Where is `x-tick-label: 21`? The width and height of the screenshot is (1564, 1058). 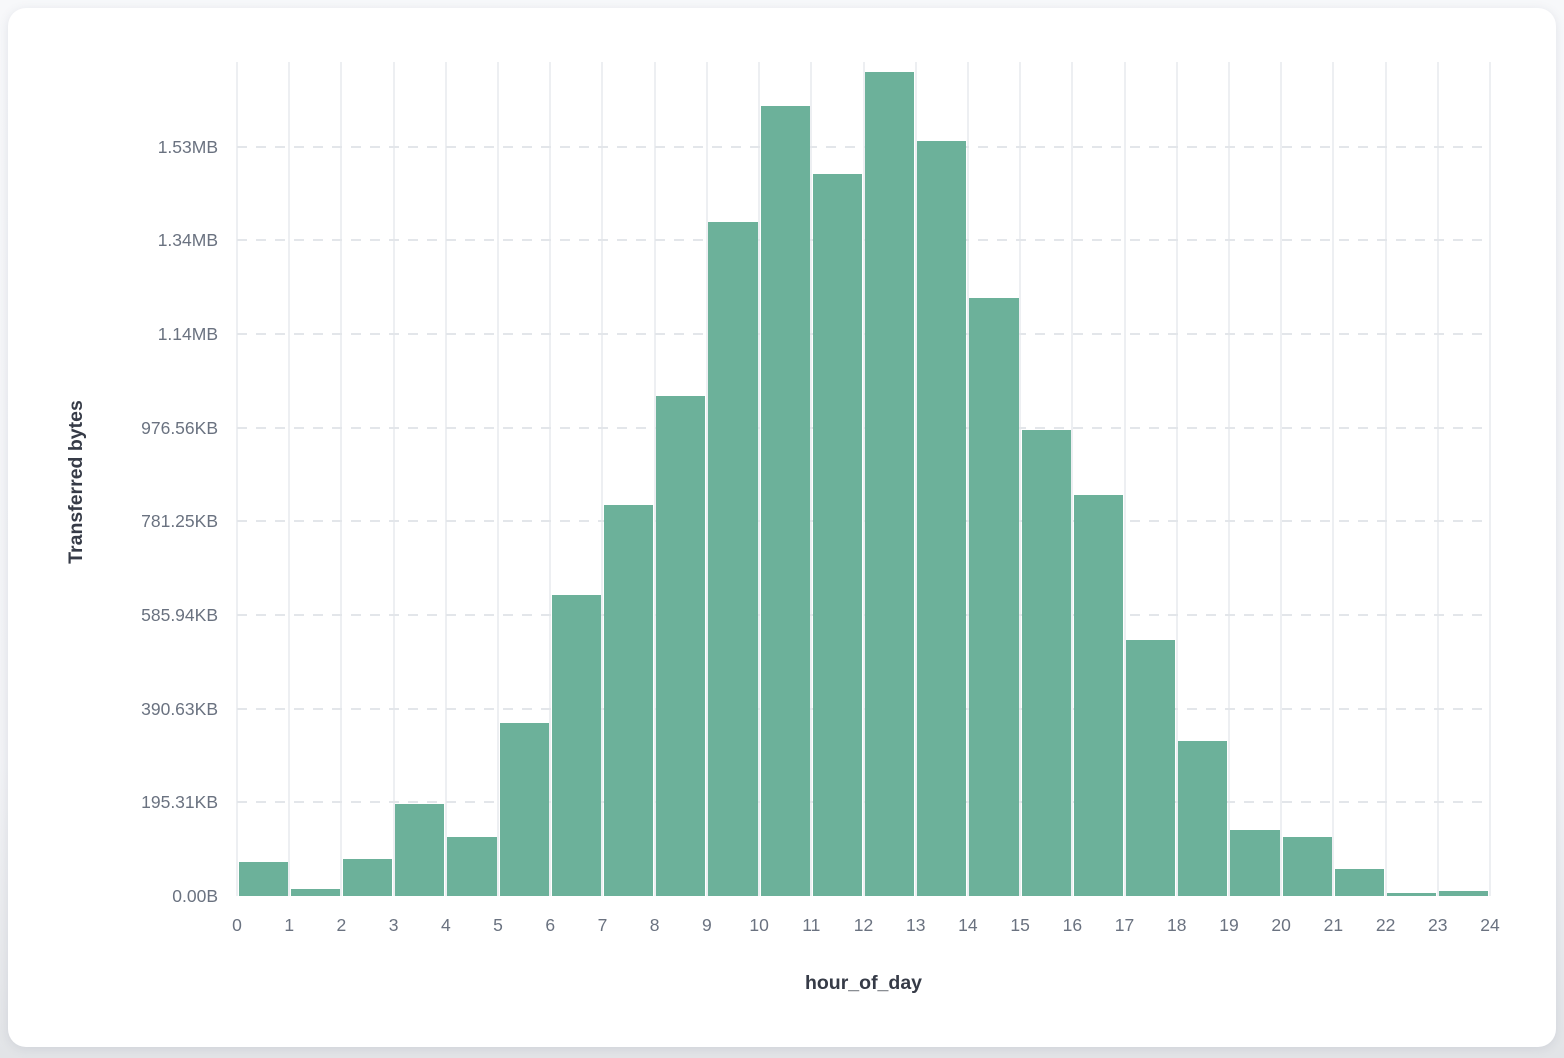 x-tick-label: 21 is located at coordinates (1333, 925).